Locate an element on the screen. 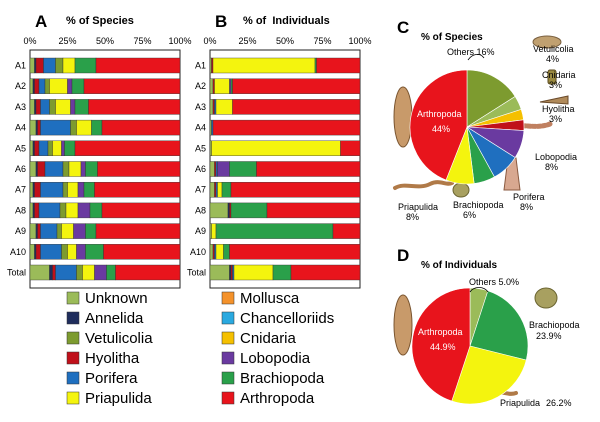 The image size is (600, 422). bar-segment-a2-unknown is located at coordinates (31, 86).